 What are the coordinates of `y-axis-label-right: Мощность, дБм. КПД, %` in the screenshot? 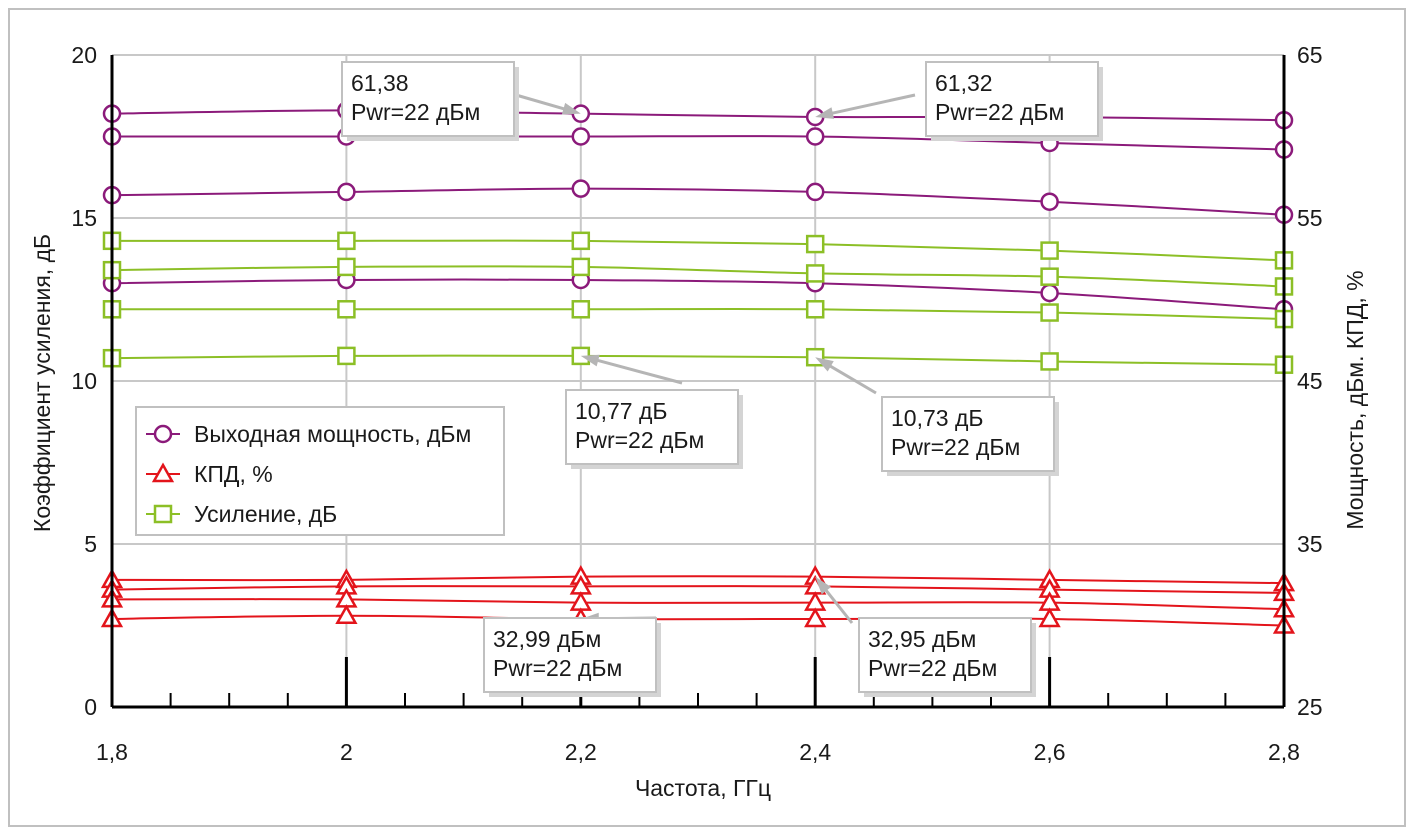 It's located at (1355, 399).